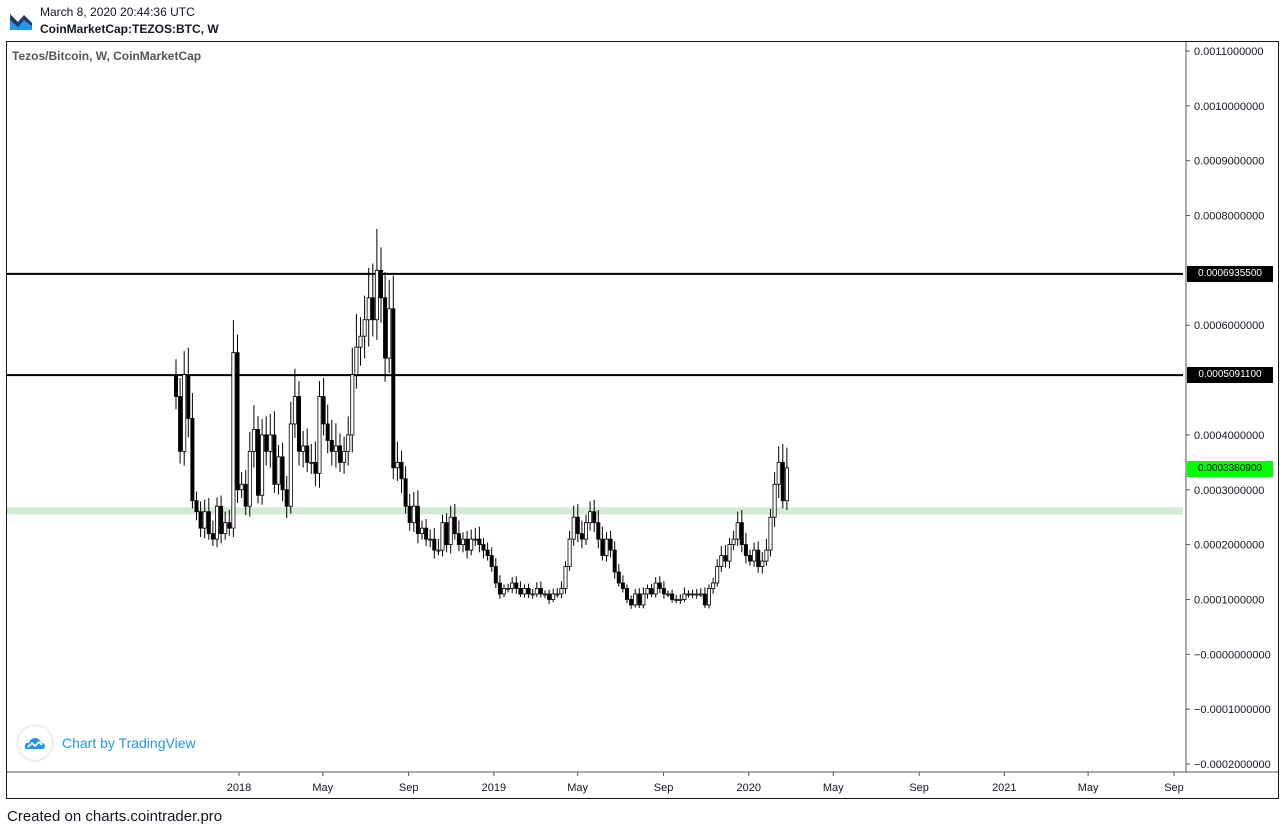 The height and width of the screenshot is (831, 1286). I want to click on tradingview-badge: Chart by TradingView, so click(107, 743).